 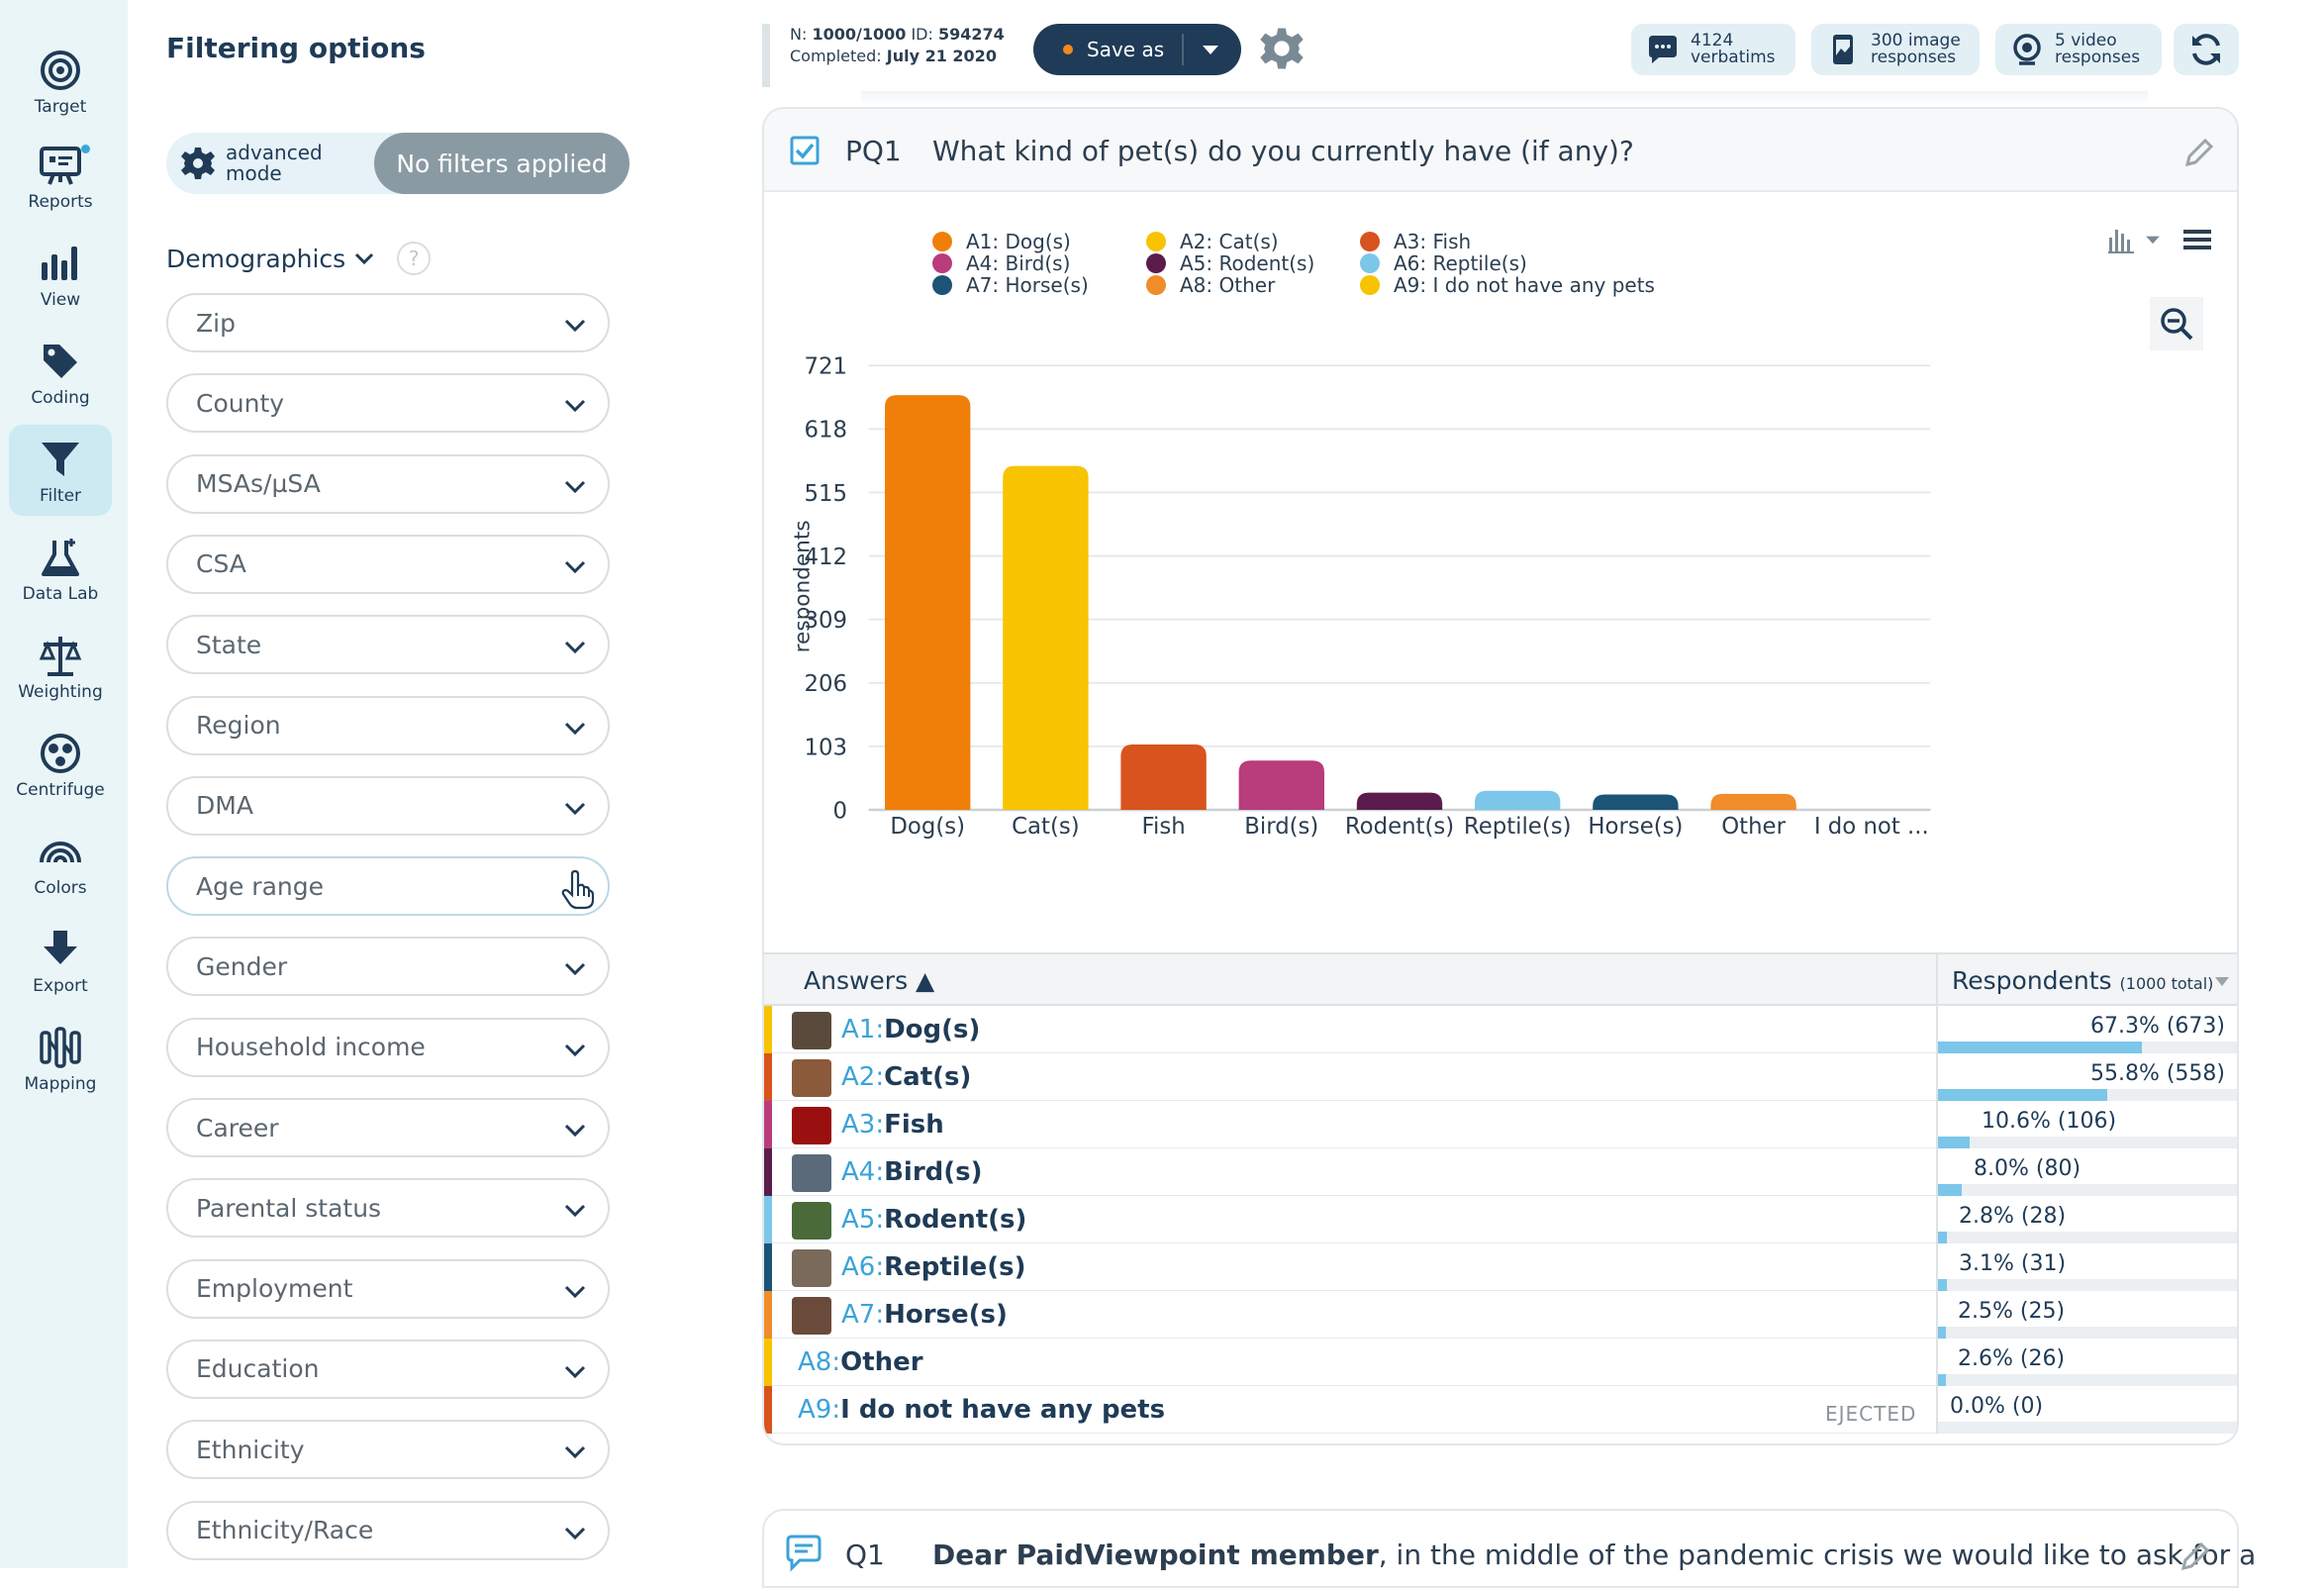 I want to click on table-row: A3:Fish 10.6% (106), so click(x=1500, y=1124).